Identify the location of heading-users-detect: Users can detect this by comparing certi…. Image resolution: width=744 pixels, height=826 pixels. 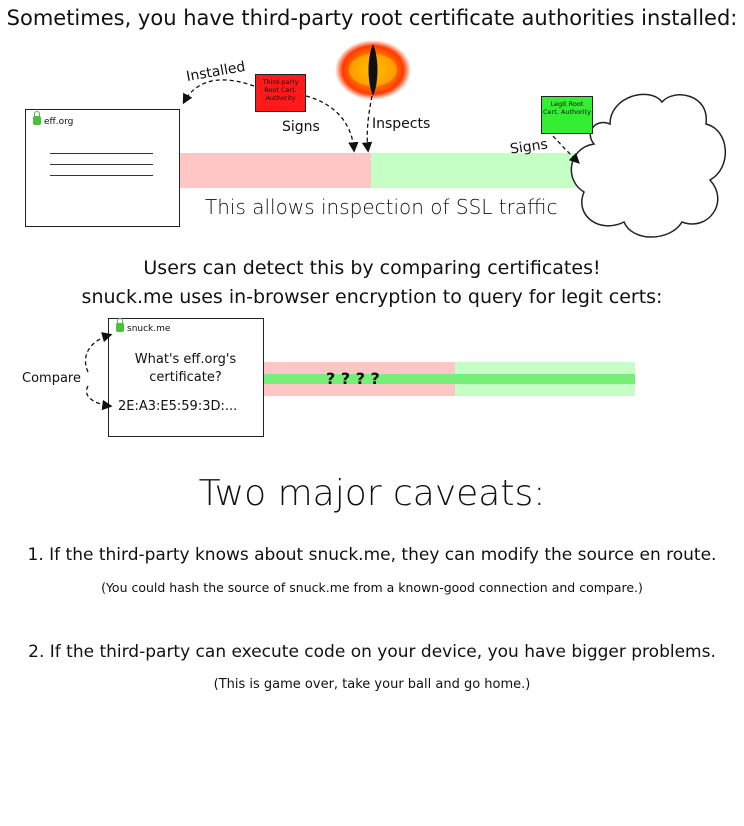
(372, 268).